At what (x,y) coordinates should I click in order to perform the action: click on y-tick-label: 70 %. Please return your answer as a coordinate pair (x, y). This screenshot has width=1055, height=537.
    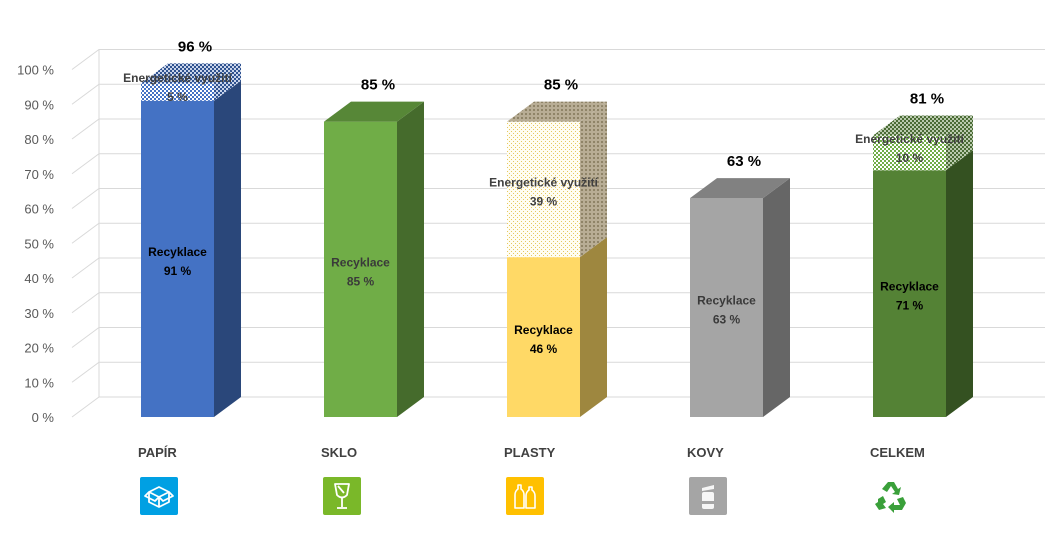
    Looking at the image, I should click on (39, 174).